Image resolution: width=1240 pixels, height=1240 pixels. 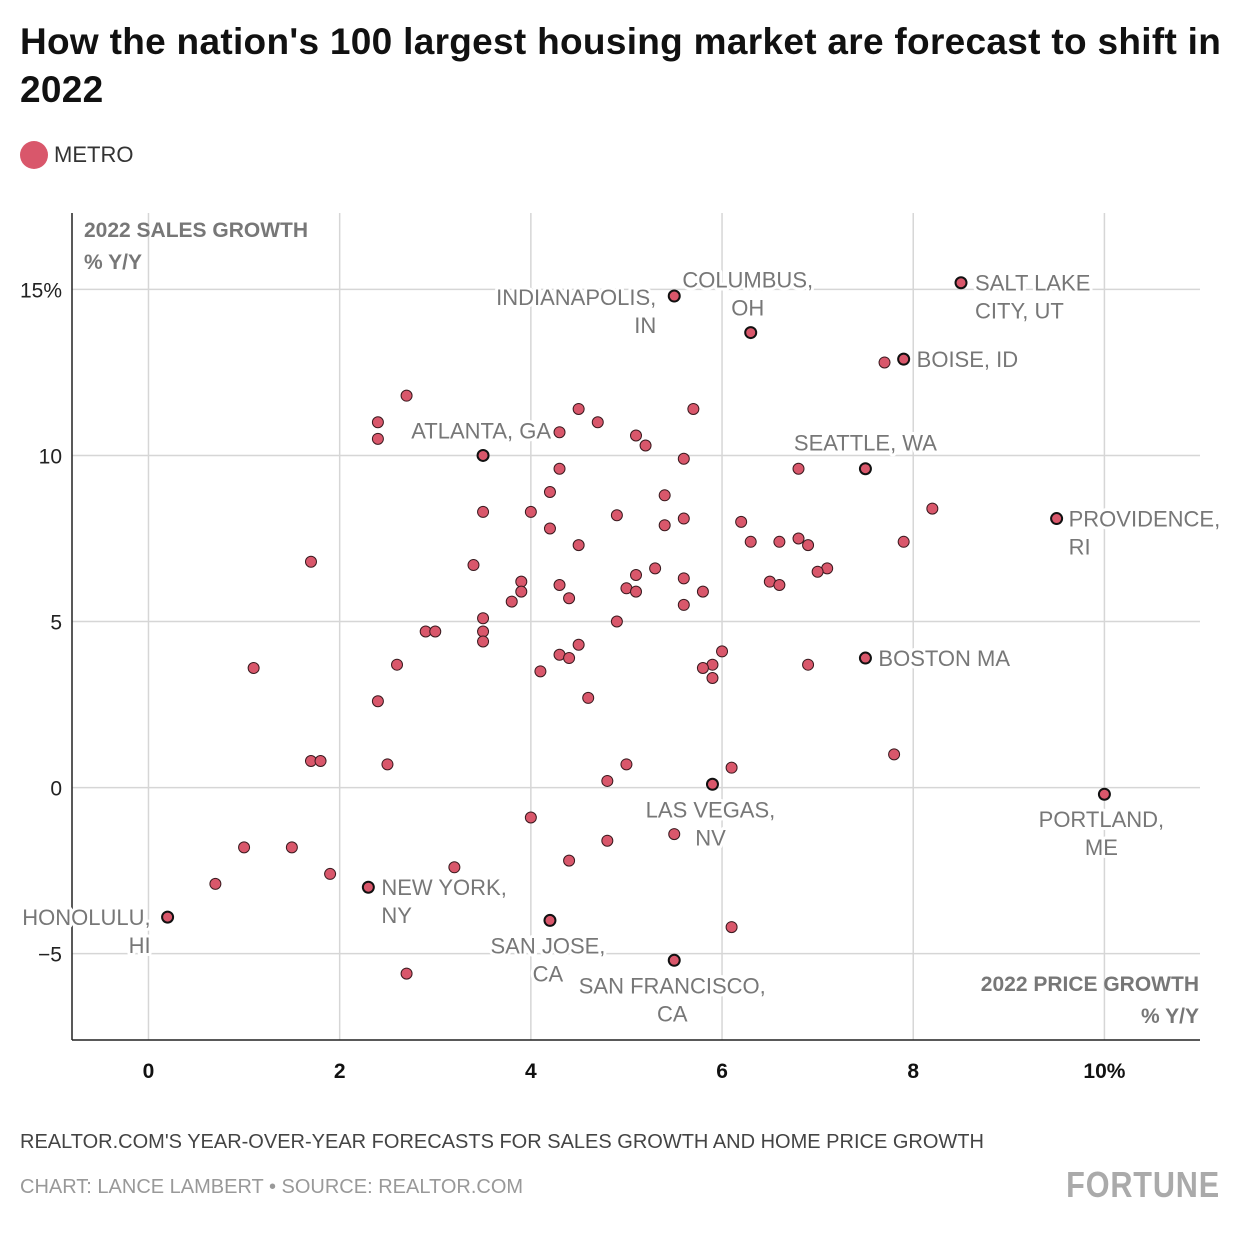 I want to click on x-axis-label: 2022 PRICE GROWTH% Y/Y, so click(x=1090, y=1000).